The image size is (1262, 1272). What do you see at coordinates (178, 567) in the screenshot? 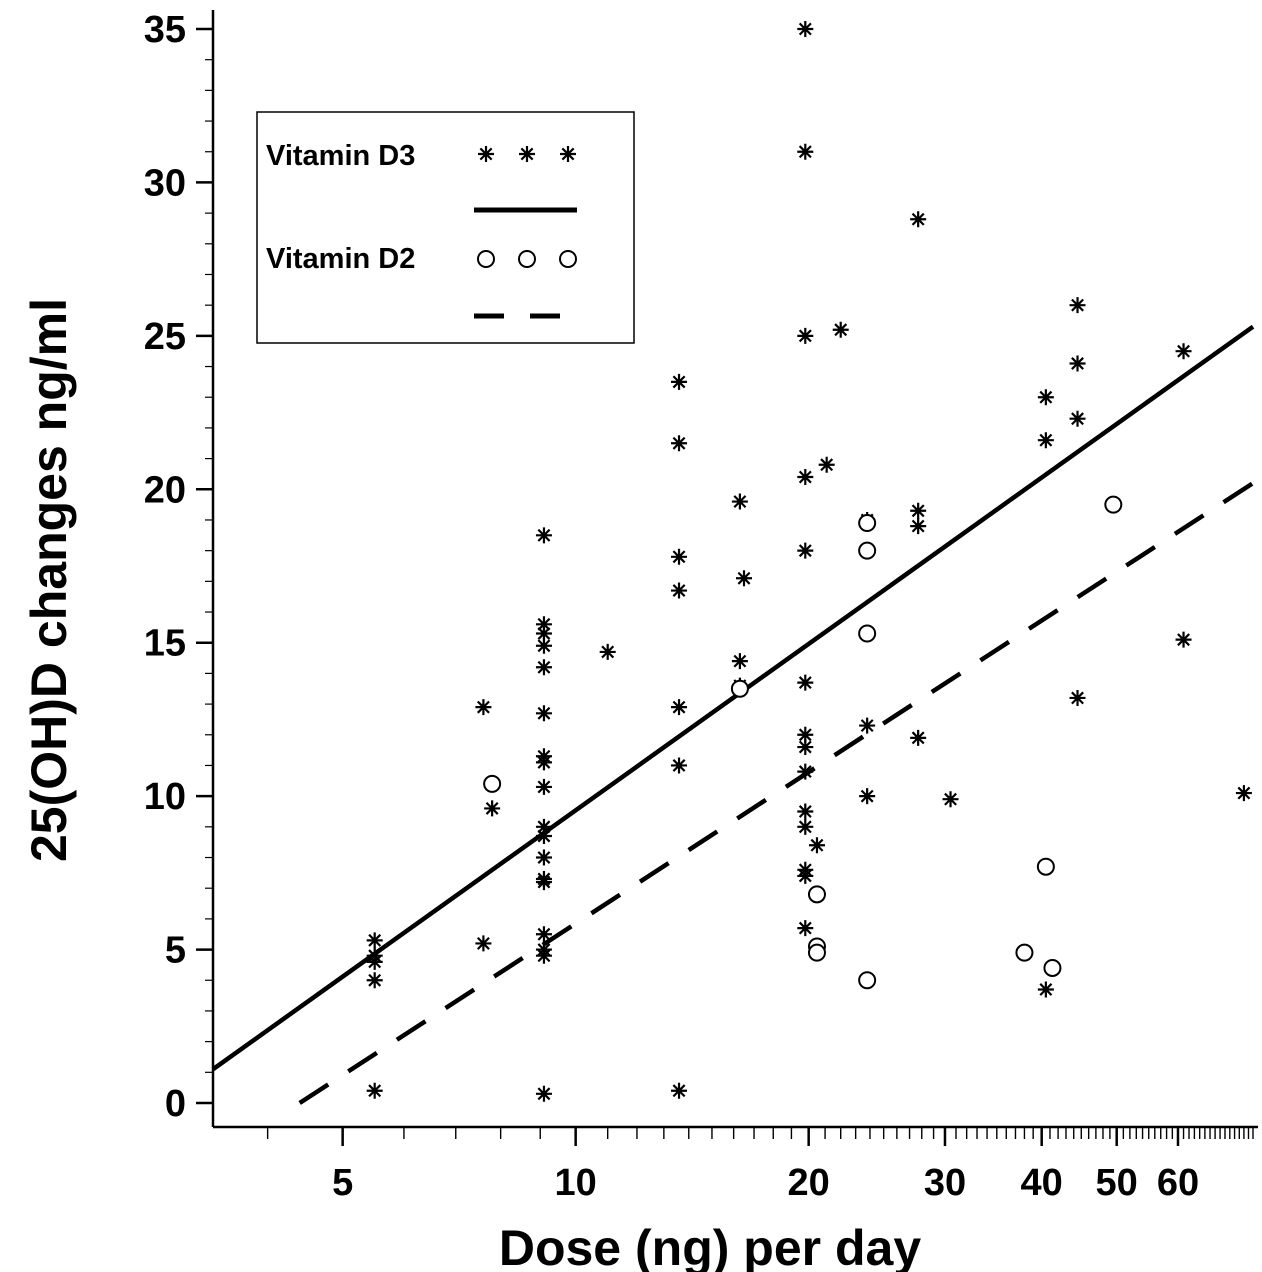
I see `y-axis-ticks: 0 5 10 15 20 25 30 35` at bounding box center [178, 567].